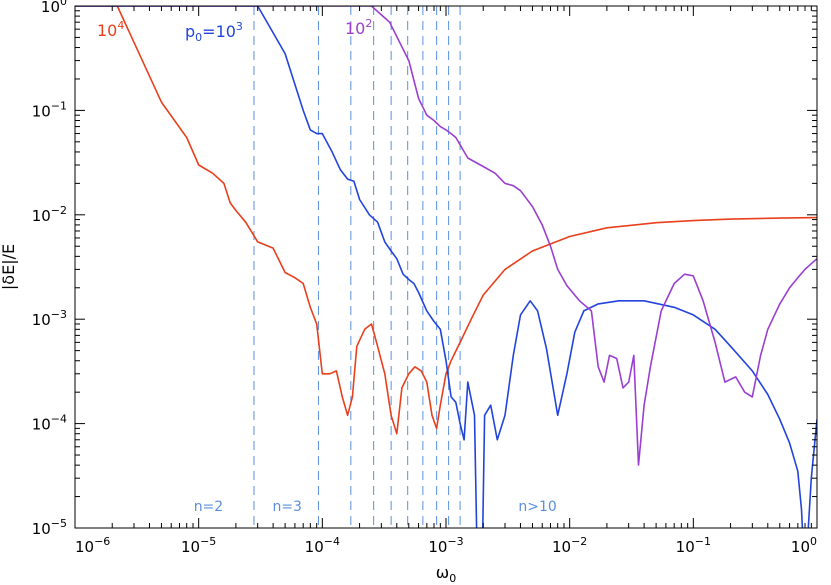 This screenshot has width=831, height=585. I want to click on series-label-2: 102, so click(358, 27).